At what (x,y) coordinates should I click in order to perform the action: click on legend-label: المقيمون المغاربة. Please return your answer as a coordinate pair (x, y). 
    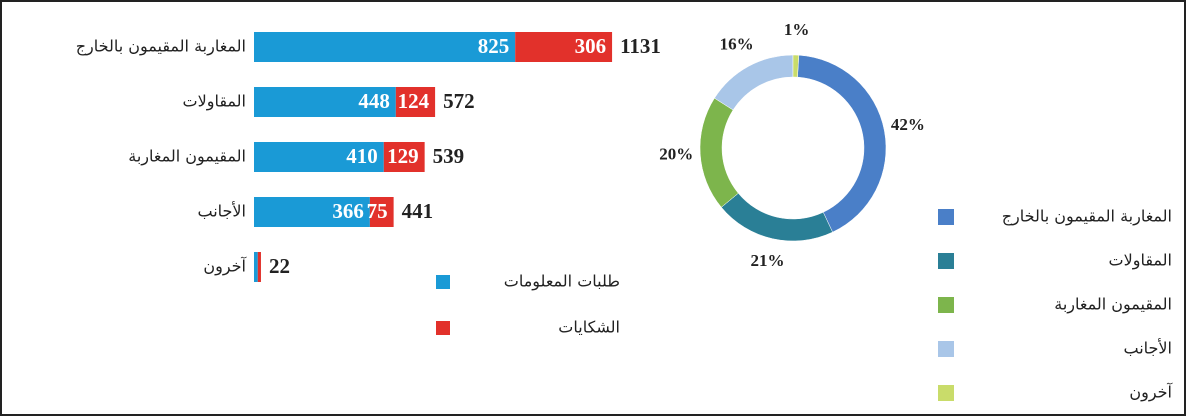
    Looking at the image, I should click on (1113, 305).